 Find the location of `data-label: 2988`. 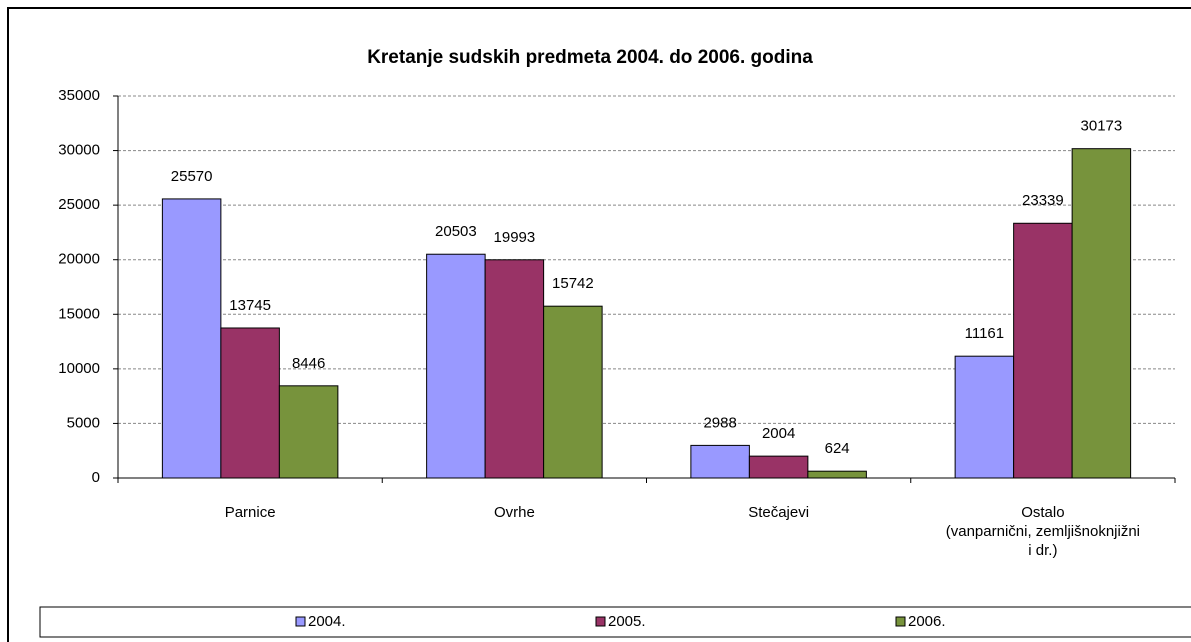

data-label: 2988 is located at coordinates (719, 422).